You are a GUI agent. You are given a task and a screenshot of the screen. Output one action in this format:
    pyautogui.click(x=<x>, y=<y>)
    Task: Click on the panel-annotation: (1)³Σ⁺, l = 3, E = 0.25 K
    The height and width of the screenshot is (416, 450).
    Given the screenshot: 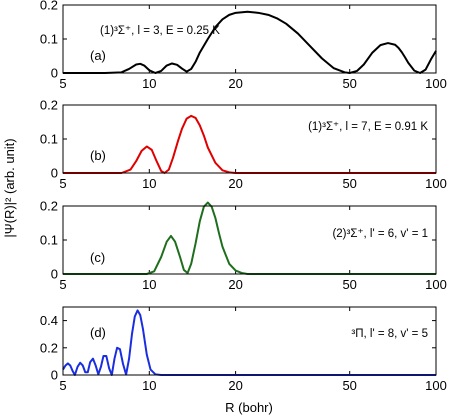 What is the action you would take?
    pyautogui.click(x=160, y=31)
    